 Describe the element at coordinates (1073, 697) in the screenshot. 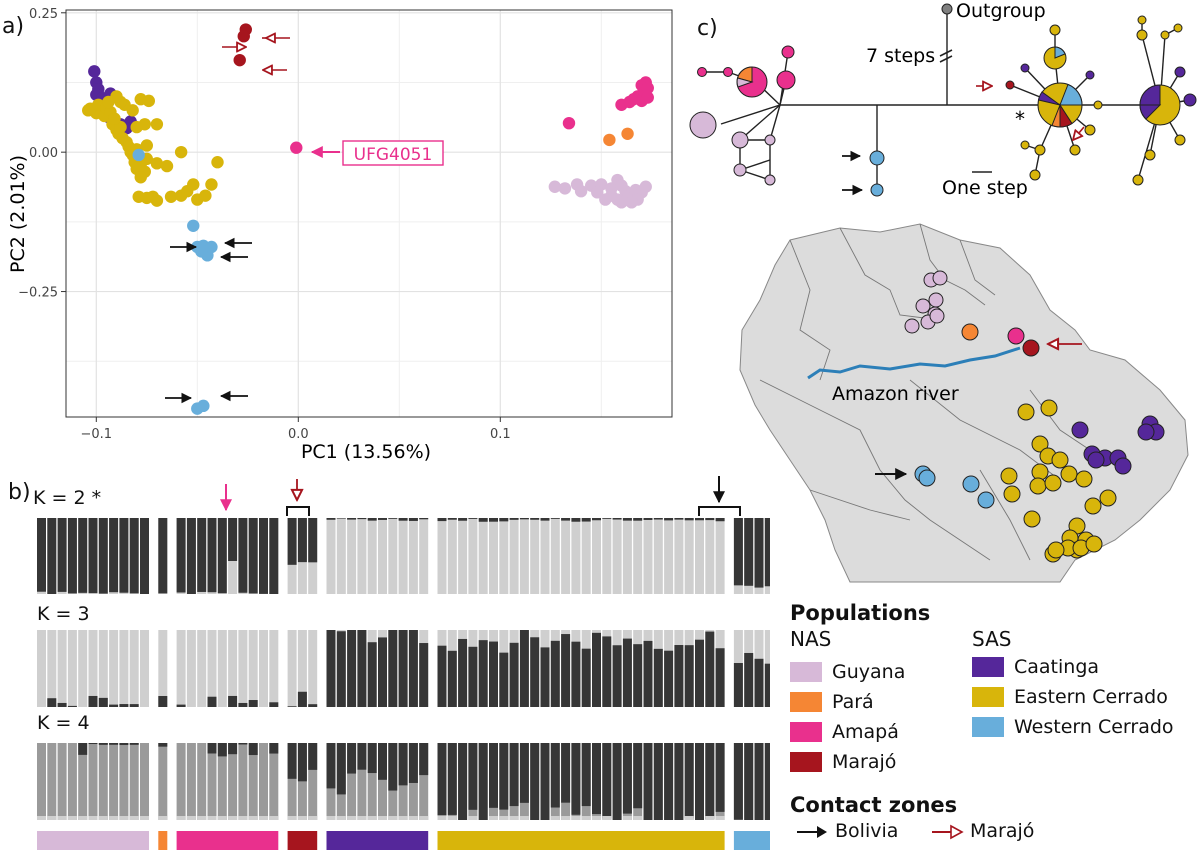

I see `legend-item-eastern-cerrado: Eastern Cerrado` at that location.